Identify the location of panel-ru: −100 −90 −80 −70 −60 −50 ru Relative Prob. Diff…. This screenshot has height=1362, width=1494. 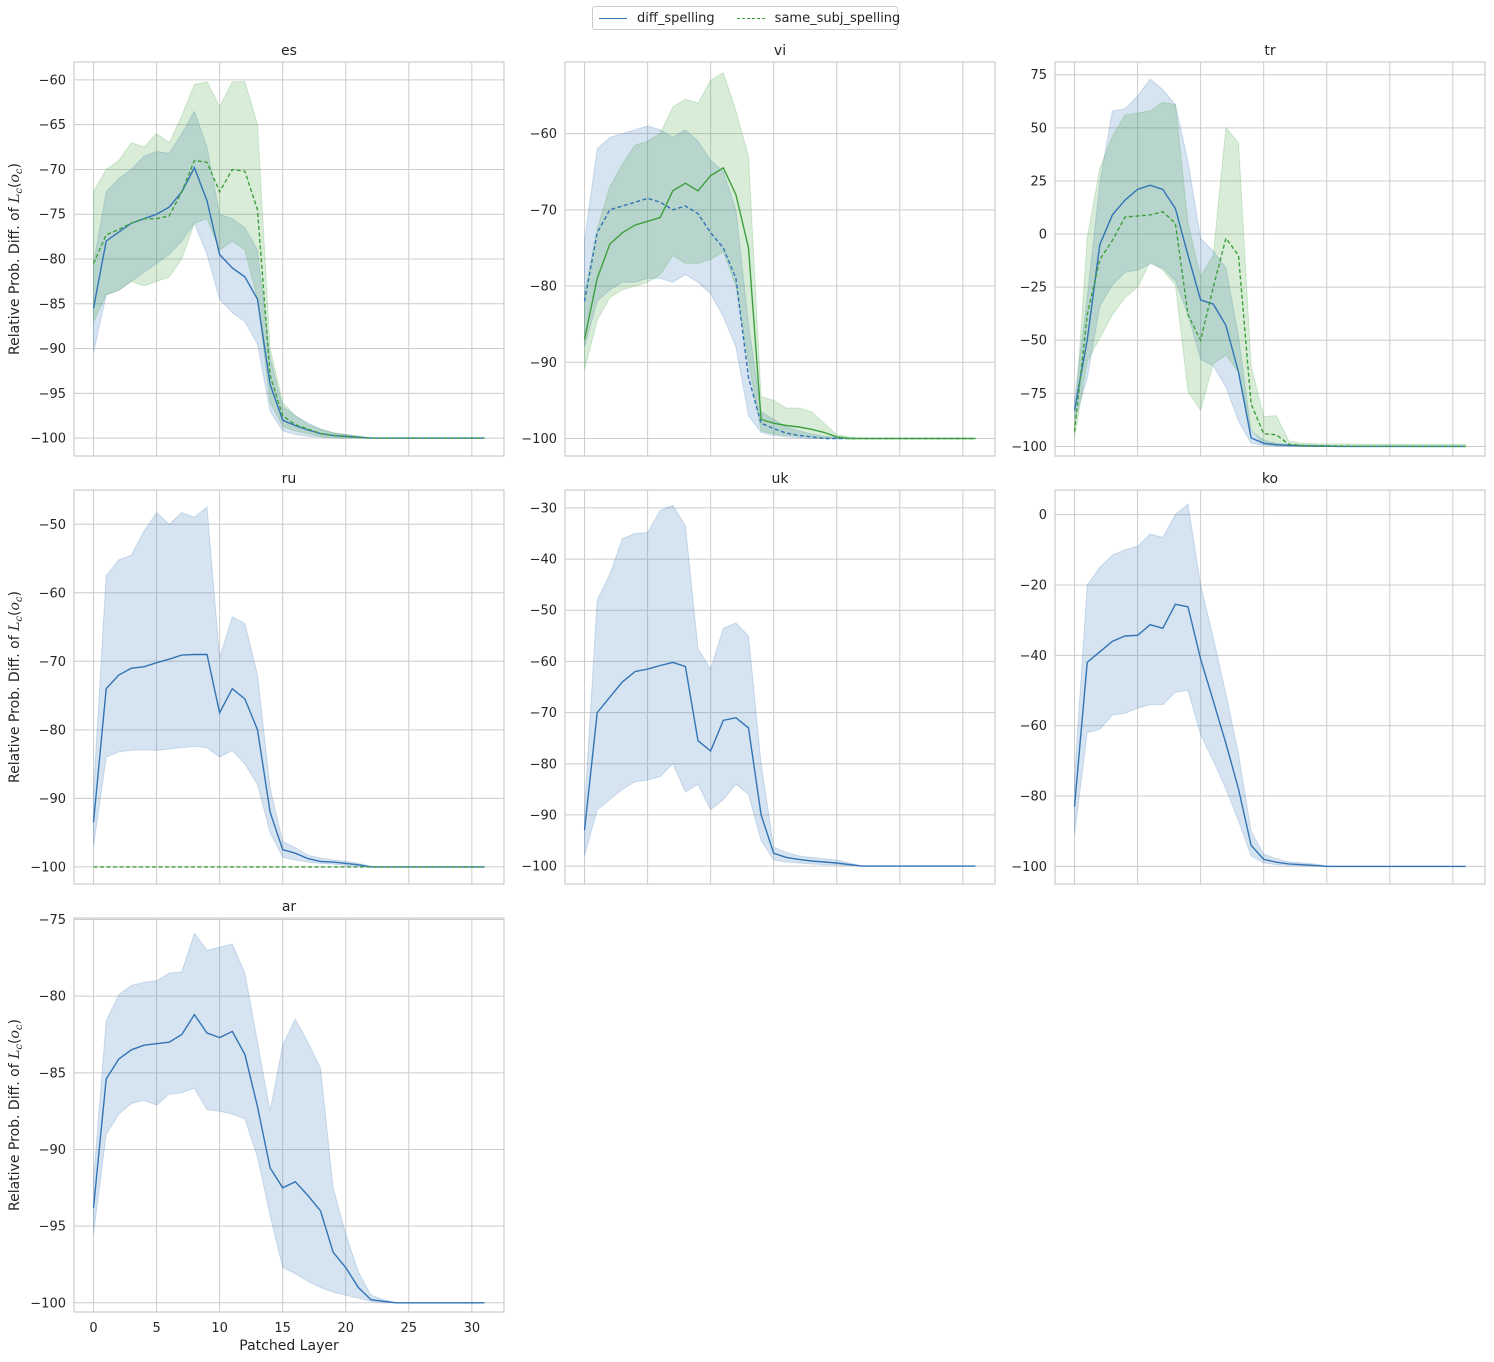
(256, 678).